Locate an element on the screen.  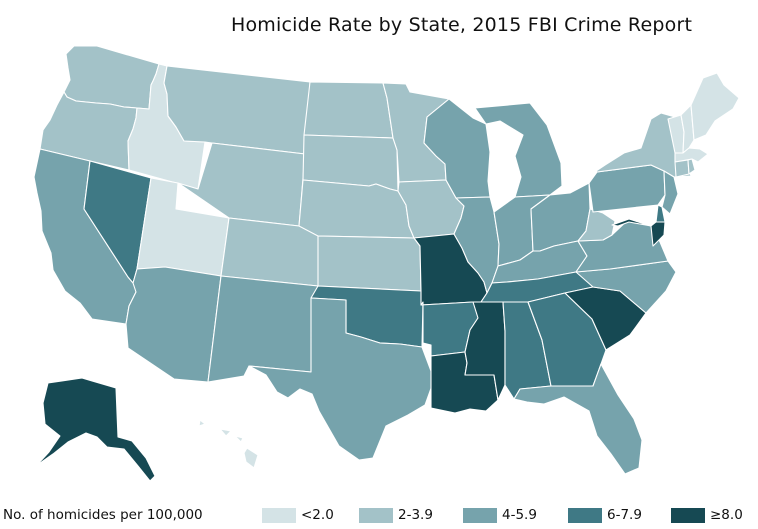
legend-label: 2-3.9 is located at coordinates (415, 515).